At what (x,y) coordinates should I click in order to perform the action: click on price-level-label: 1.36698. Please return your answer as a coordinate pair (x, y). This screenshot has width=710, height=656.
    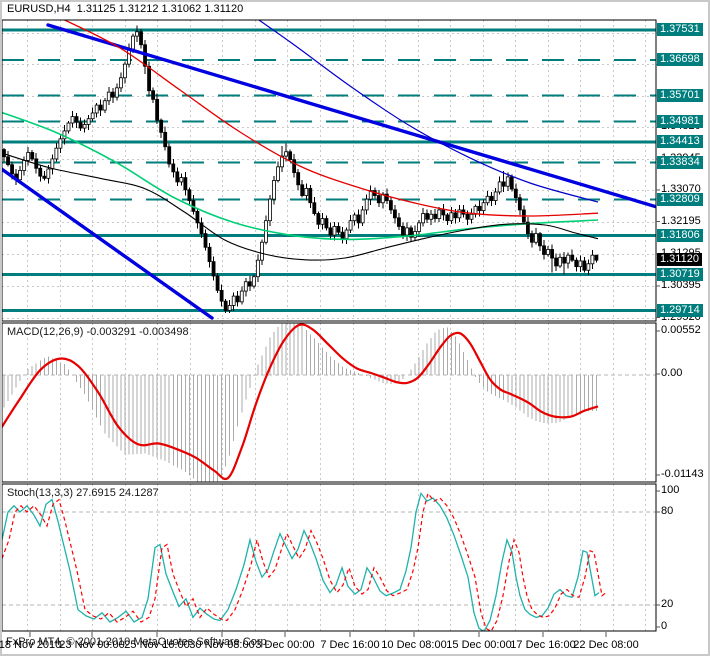
    Looking at the image, I should click on (680, 59).